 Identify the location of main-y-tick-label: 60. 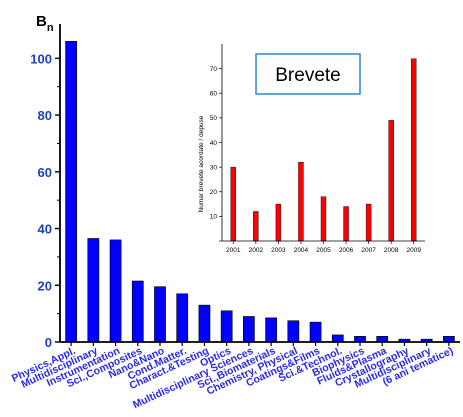
(45, 172).